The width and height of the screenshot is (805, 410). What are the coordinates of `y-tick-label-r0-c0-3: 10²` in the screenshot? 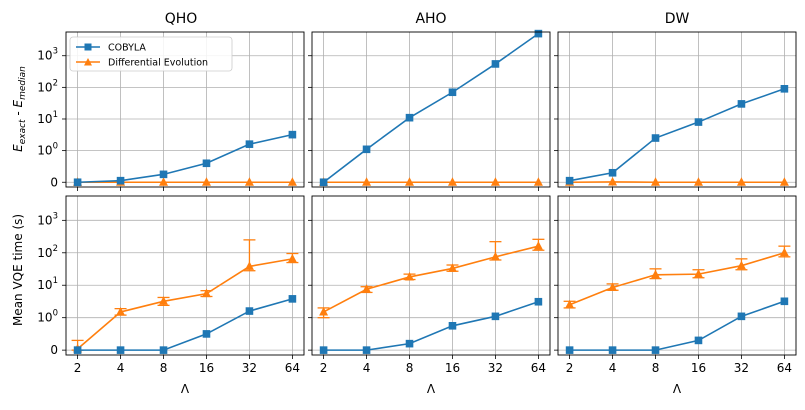 It's located at (47, 86).